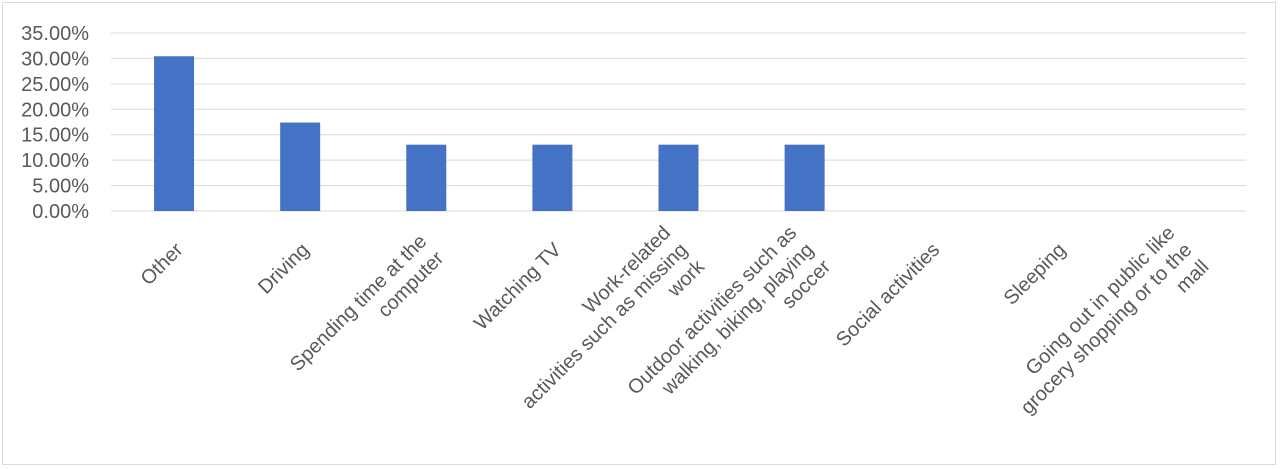 This screenshot has height=469, width=1280. I want to click on x-tick-label-line: Watching TV, so click(518, 286).